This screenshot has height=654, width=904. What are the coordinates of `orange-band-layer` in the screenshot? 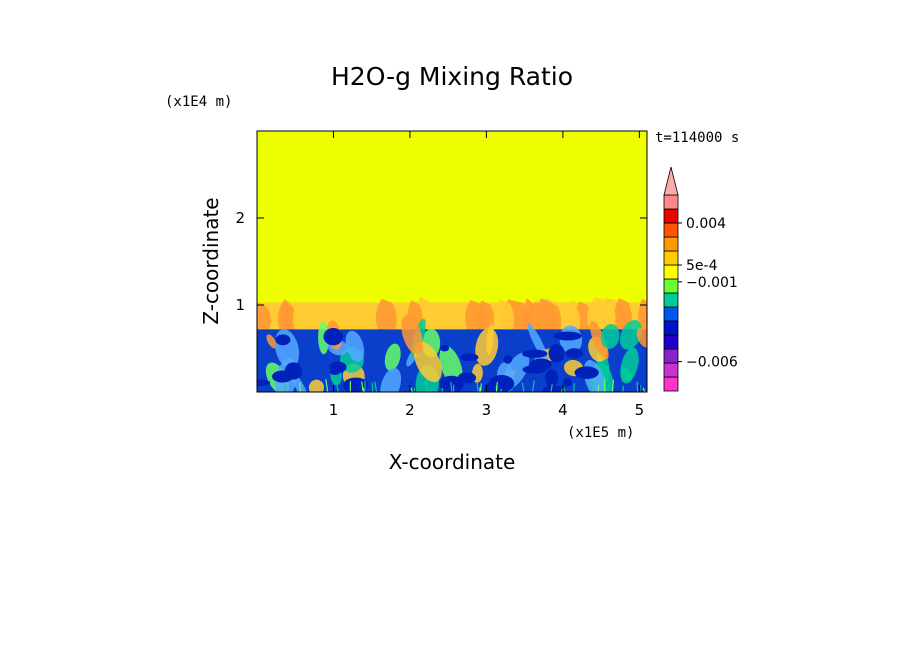 It's located at (452, 313).